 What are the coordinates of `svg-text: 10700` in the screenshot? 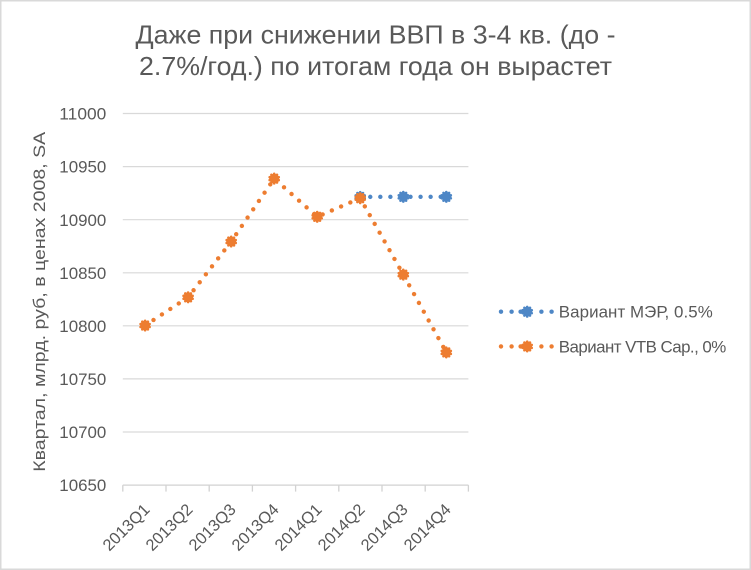 It's located at (82, 432).